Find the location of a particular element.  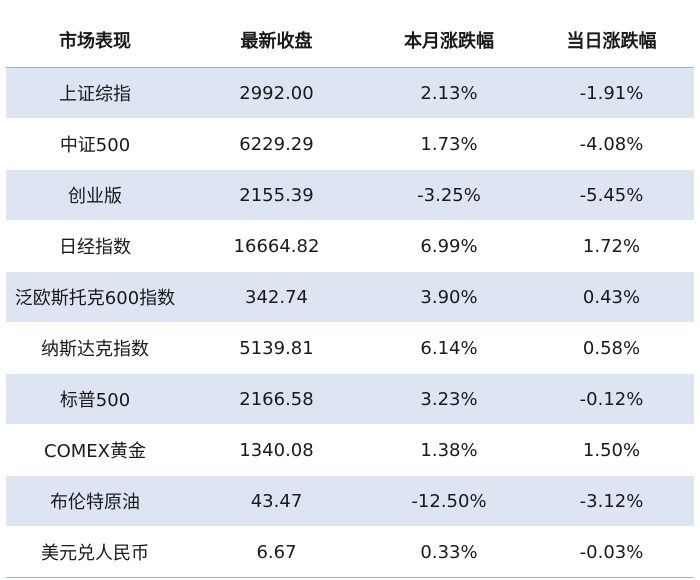

table-row: 中证500 6229.29 1.73% -4.08% is located at coordinates (350, 144).